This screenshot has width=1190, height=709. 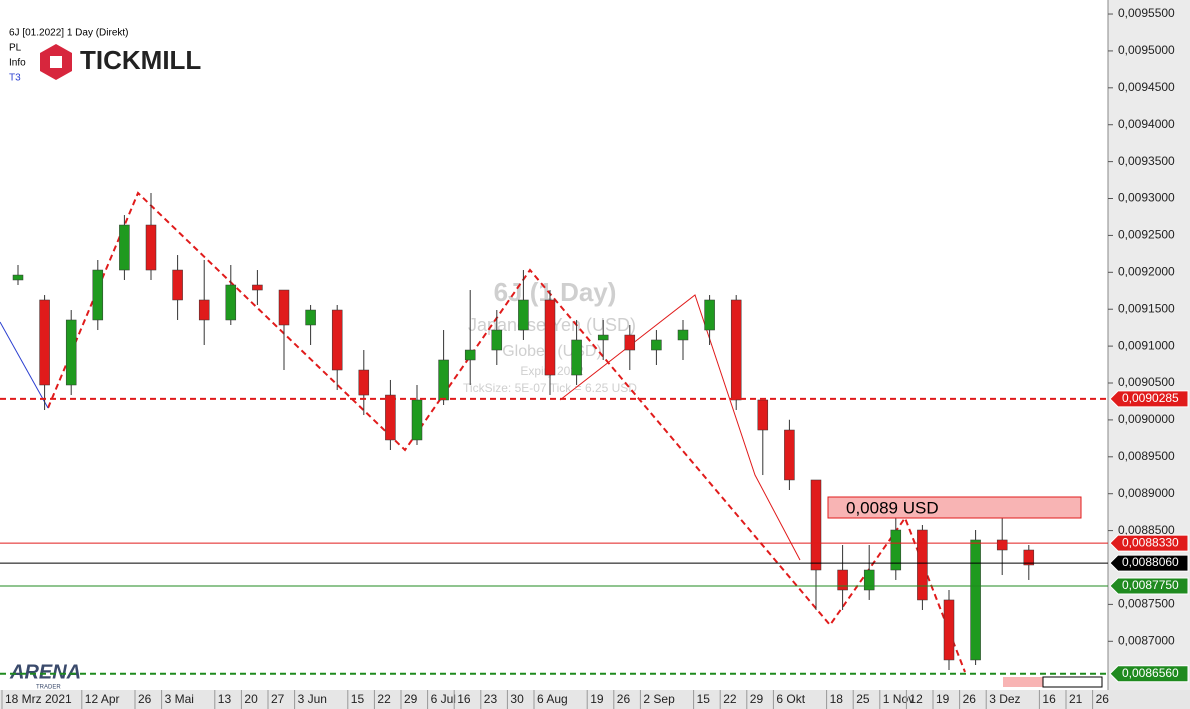 I want to click on y-tick-label: 0,0091000, so click(x=1146, y=345).